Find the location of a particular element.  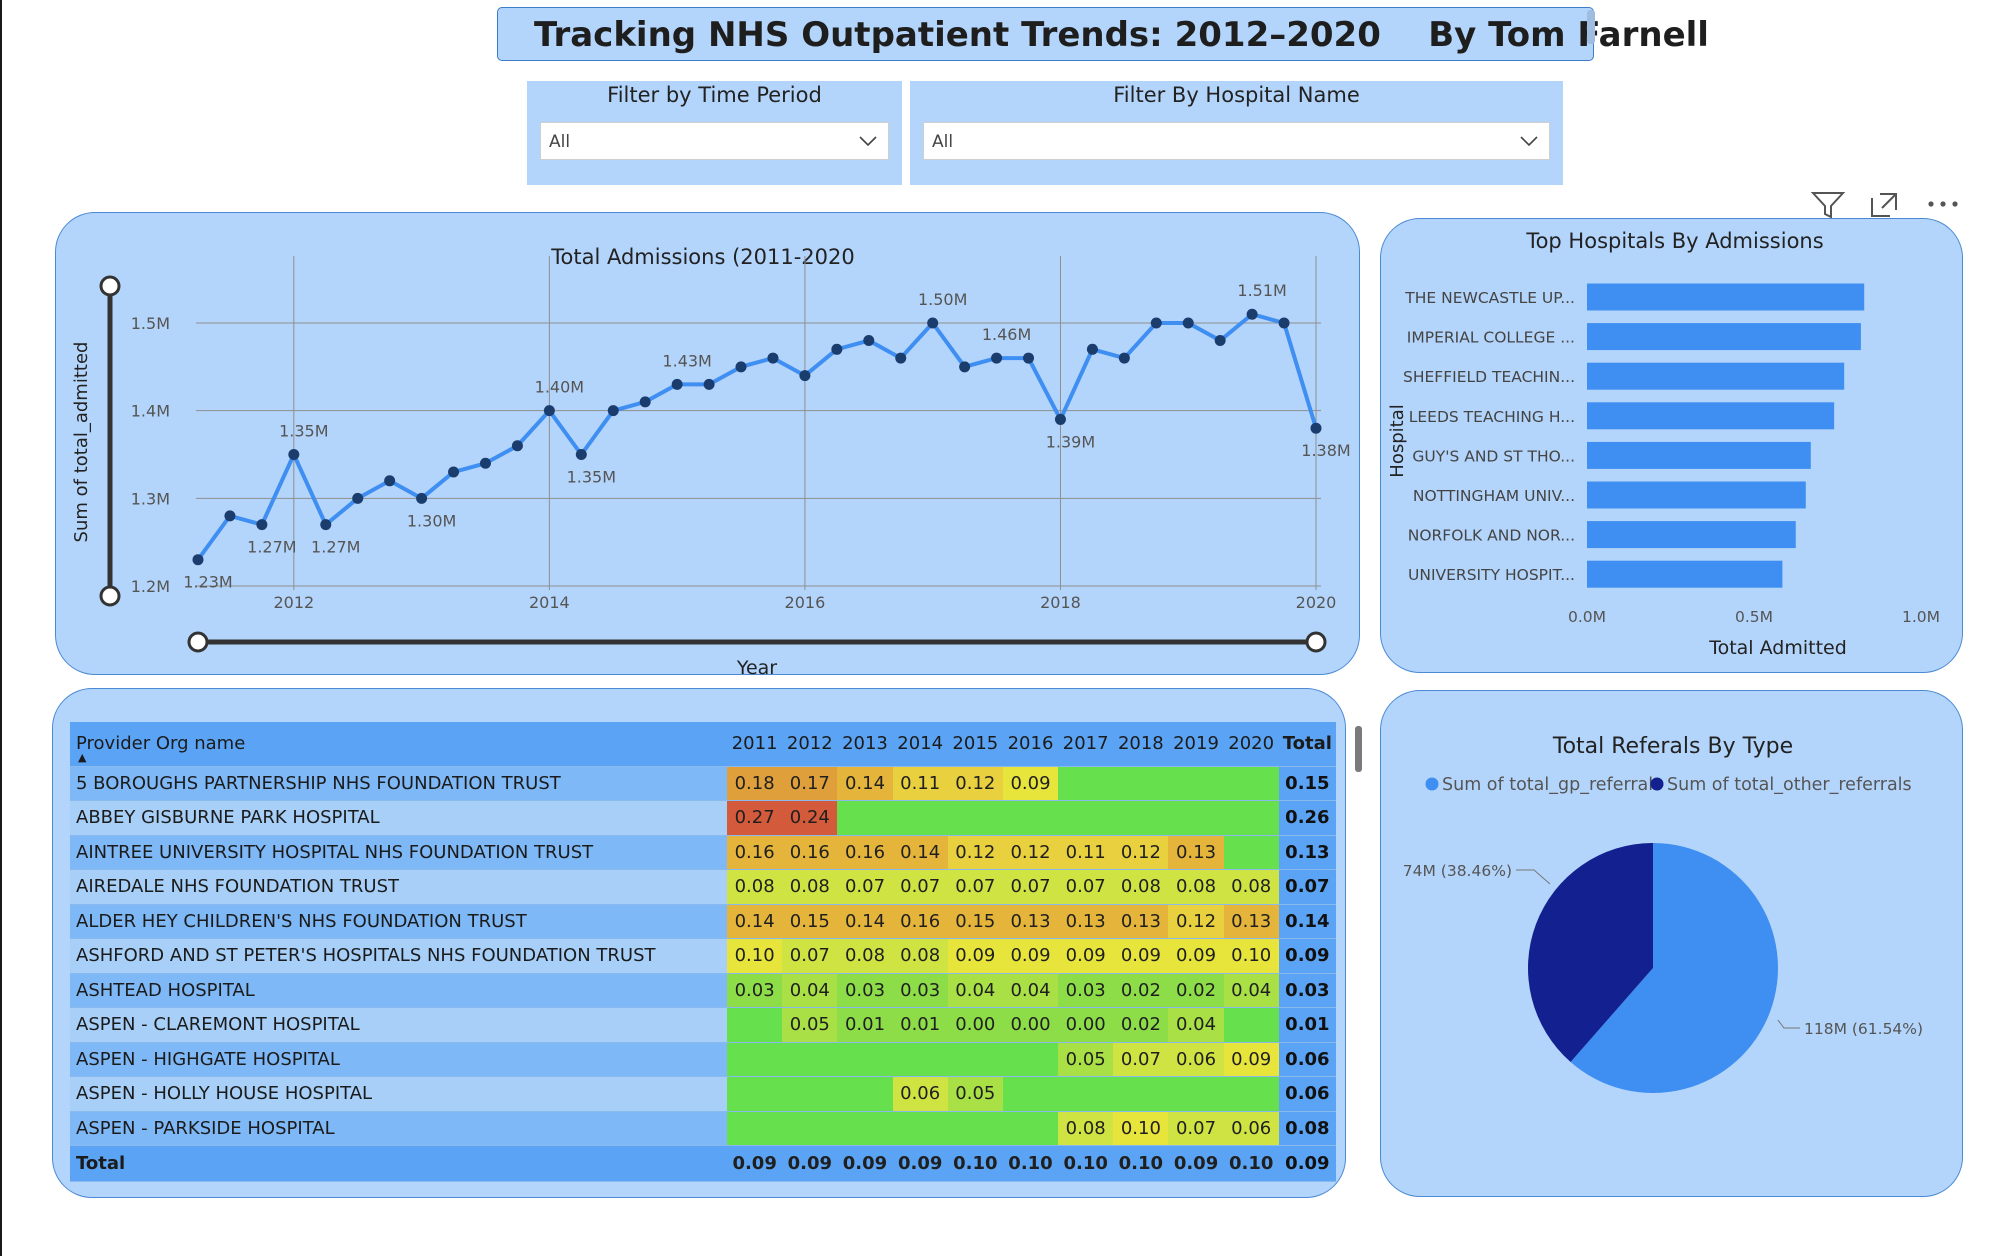

column-header-year: 2012 is located at coordinates (810, 744).